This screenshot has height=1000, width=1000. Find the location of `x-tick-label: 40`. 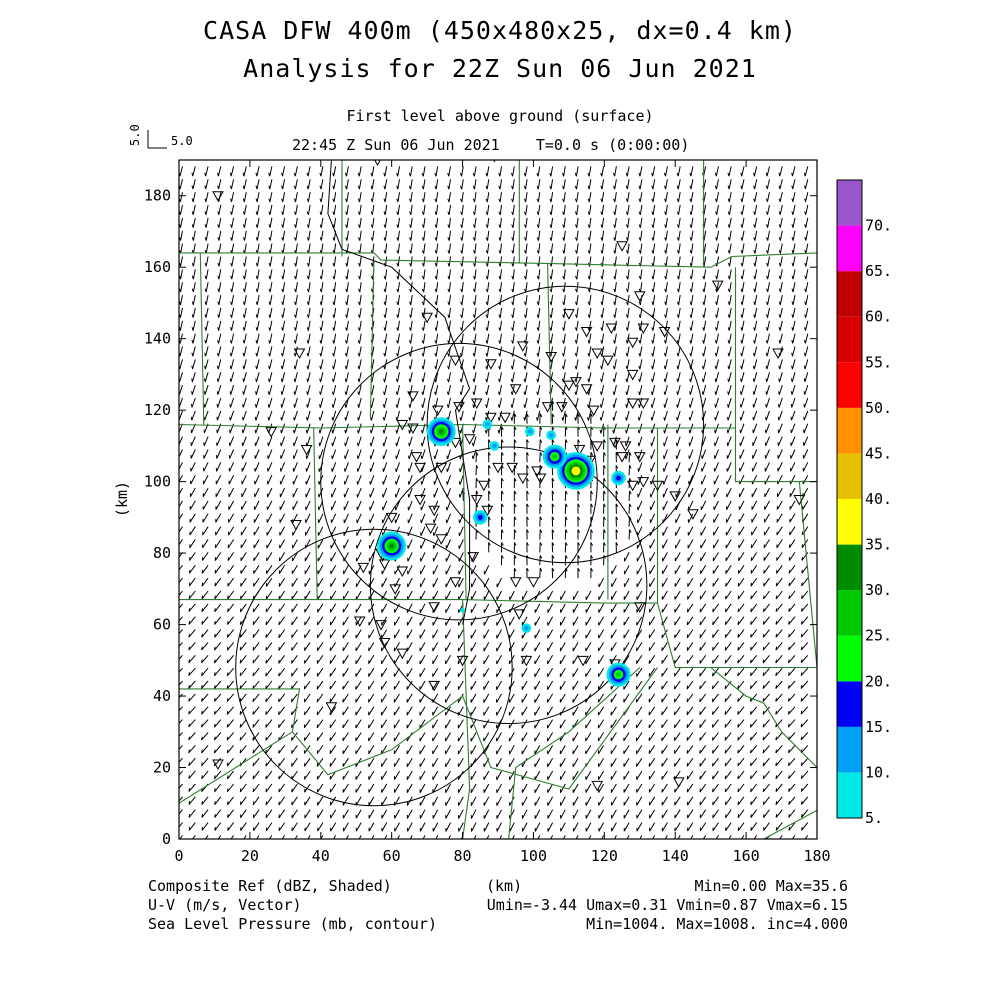

x-tick-label: 40 is located at coordinates (321, 856).